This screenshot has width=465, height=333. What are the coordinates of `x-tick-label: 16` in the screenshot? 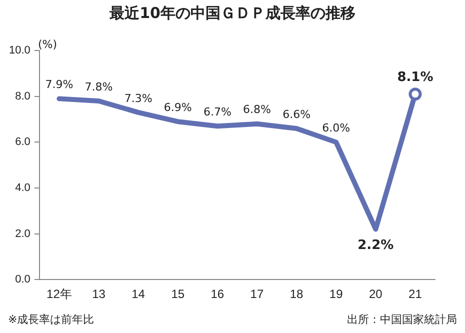 It's located at (217, 294).